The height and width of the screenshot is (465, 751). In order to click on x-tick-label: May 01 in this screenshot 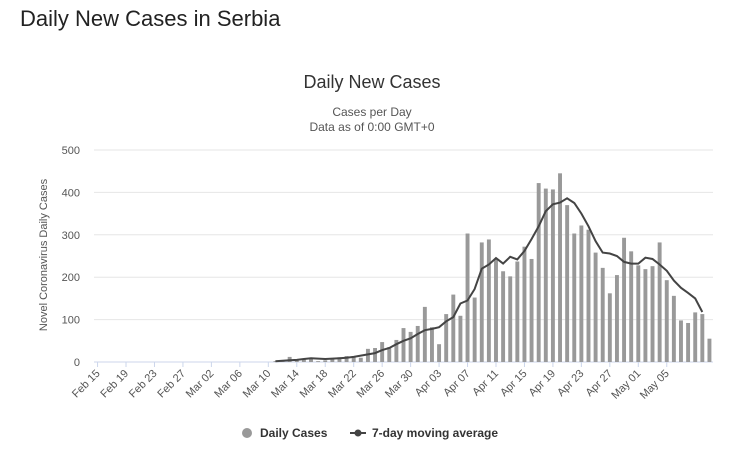, I will do `click(626, 385)`.